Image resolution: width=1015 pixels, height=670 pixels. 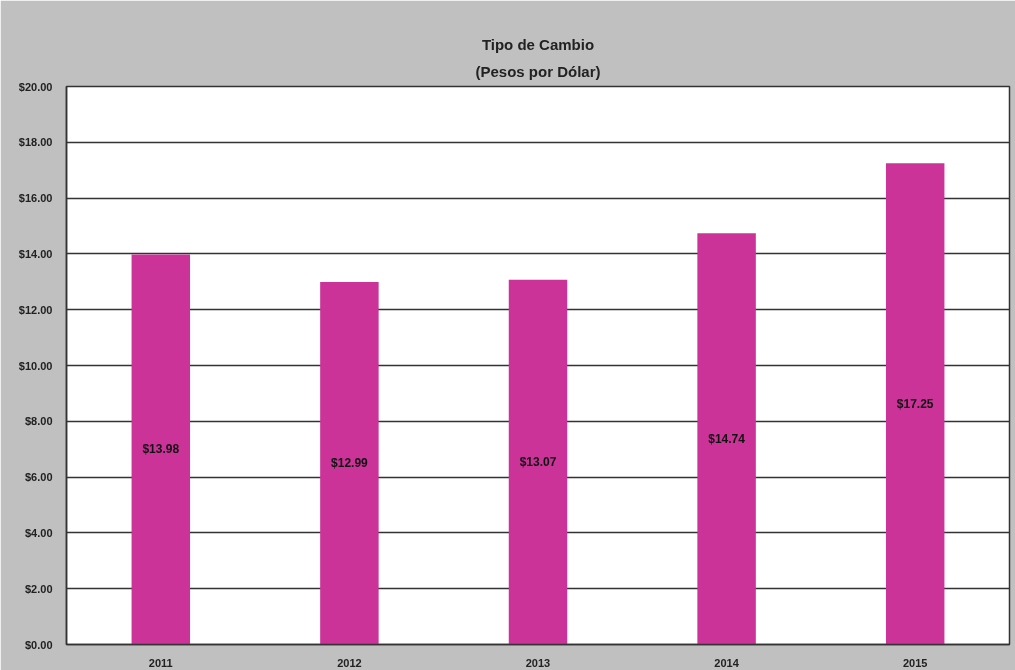 I want to click on data-label: $12.99, so click(x=350, y=463).